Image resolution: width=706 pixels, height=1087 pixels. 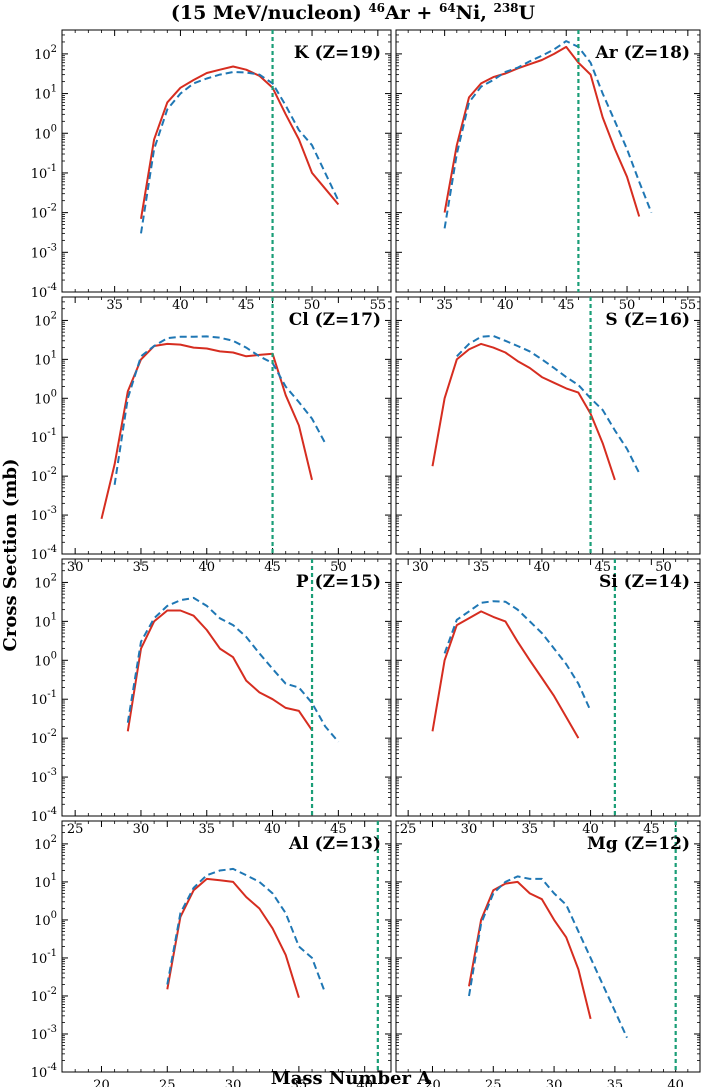 I want to click on title-part-2: Ni,, so click(x=475, y=13).